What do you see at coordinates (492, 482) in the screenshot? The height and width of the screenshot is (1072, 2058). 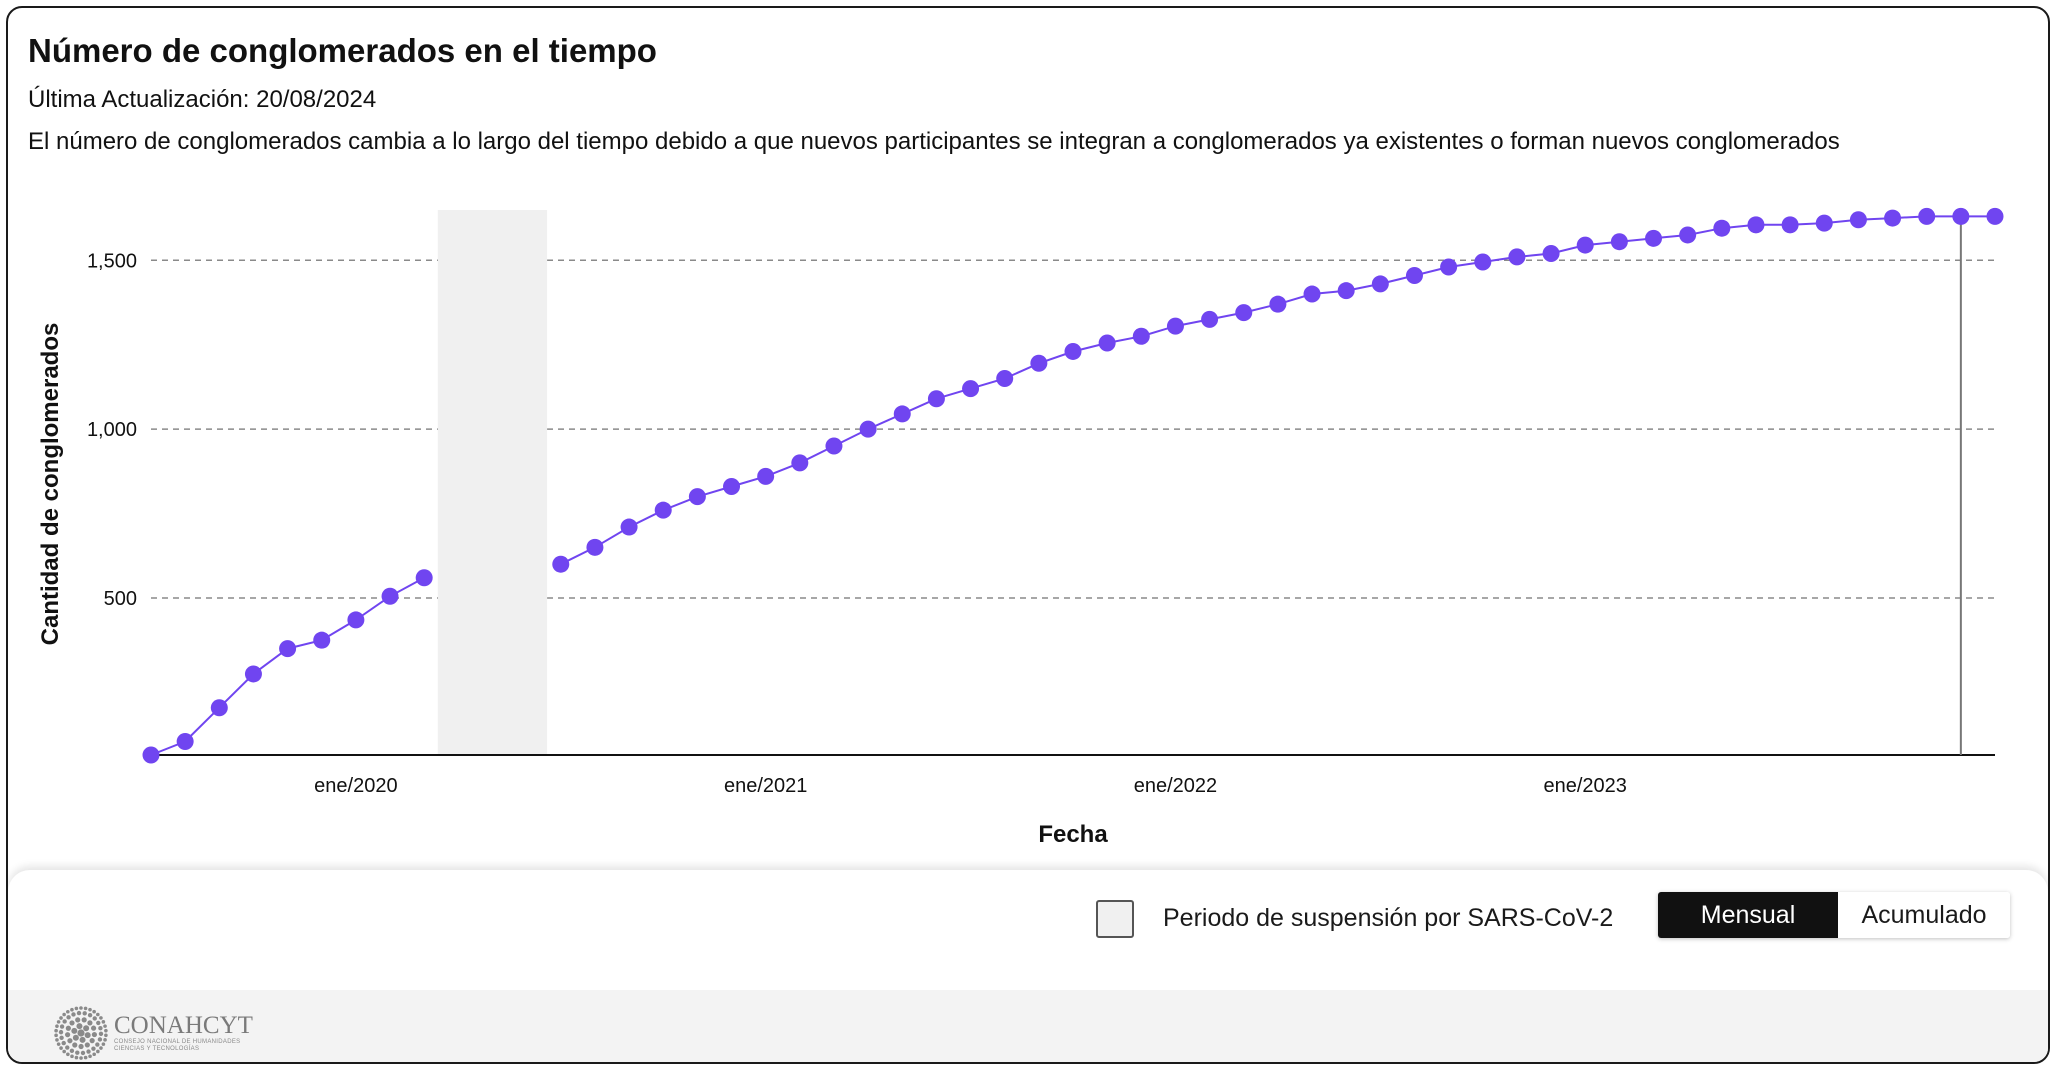 I see `sars-cov-2-suspension-region` at bounding box center [492, 482].